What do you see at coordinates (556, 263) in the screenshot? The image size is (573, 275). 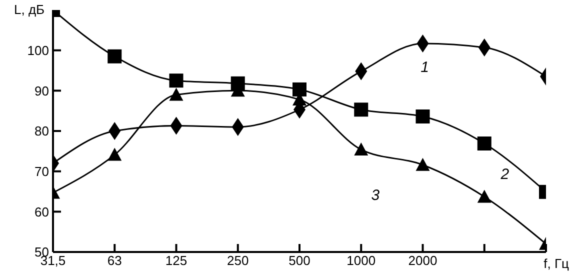 I see `x-axis-title: f, Гц` at bounding box center [556, 263].